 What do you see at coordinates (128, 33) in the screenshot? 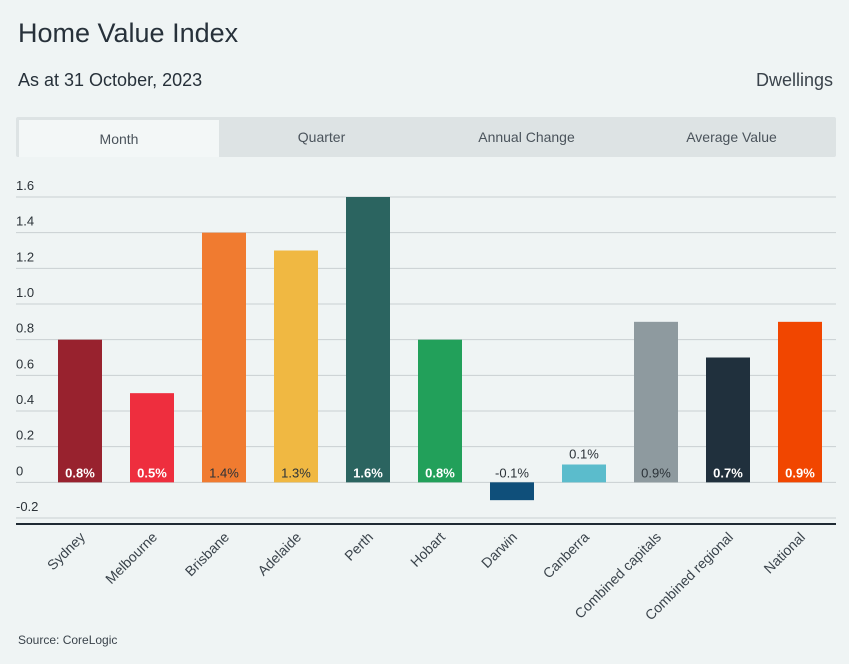
I see `chart-title: Home Value Index` at bounding box center [128, 33].